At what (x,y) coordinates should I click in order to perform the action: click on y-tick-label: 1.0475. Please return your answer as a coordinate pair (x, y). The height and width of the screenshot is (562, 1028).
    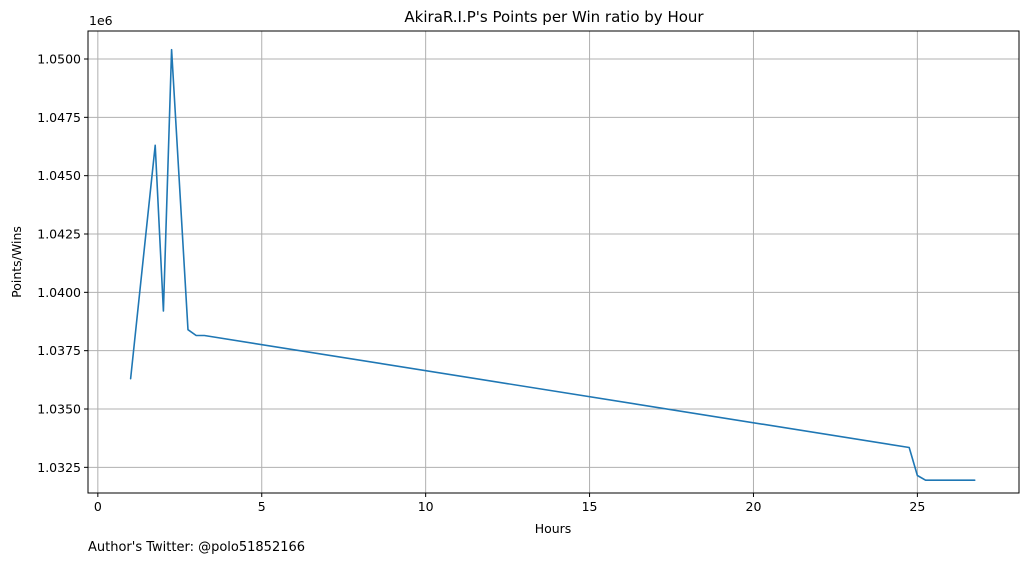
    Looking at the image, I should click on (59, 117).